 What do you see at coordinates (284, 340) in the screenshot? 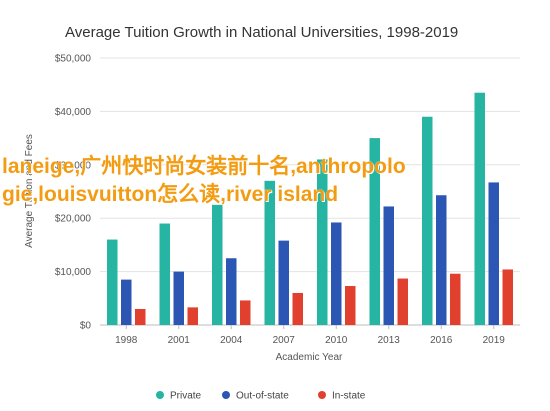
I see `x-tick-label: 2007` at bounding box center [284, 340].